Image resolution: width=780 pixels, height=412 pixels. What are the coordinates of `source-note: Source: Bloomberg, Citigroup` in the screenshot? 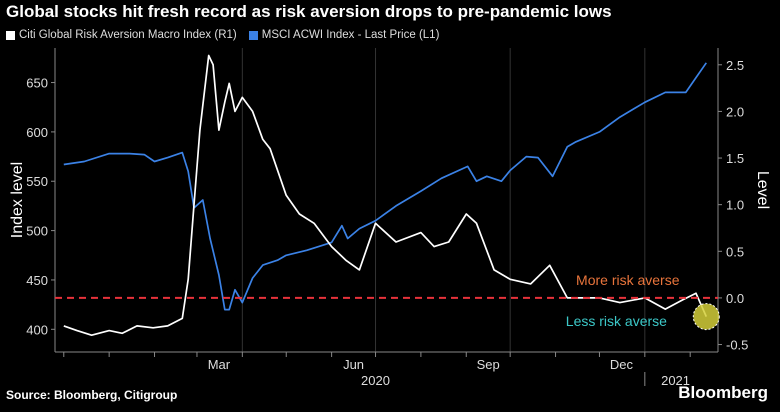 It's located at (92, 395).